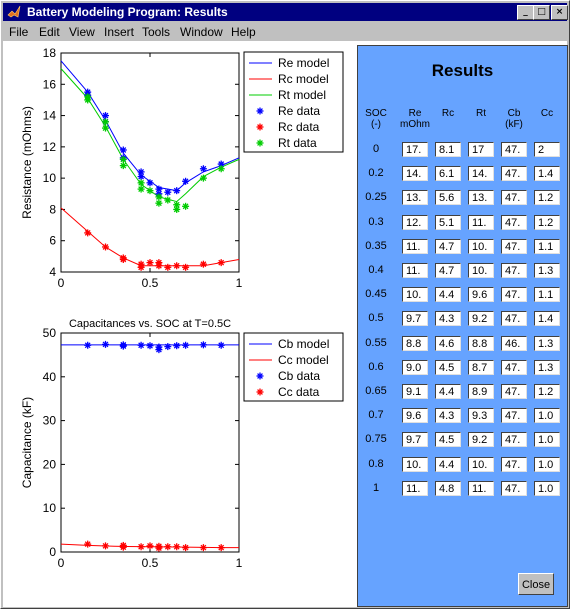 This screenshot has height=609, width=570. I want to click on cell-rt: 14., so click(481, 174).